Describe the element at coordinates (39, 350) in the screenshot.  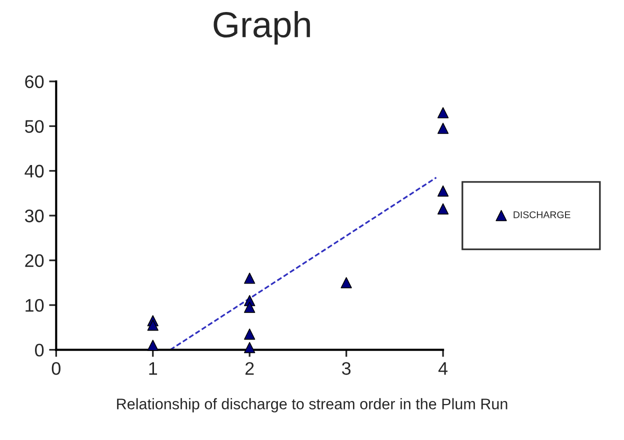
I see `y-tick-label: 0` at that location.